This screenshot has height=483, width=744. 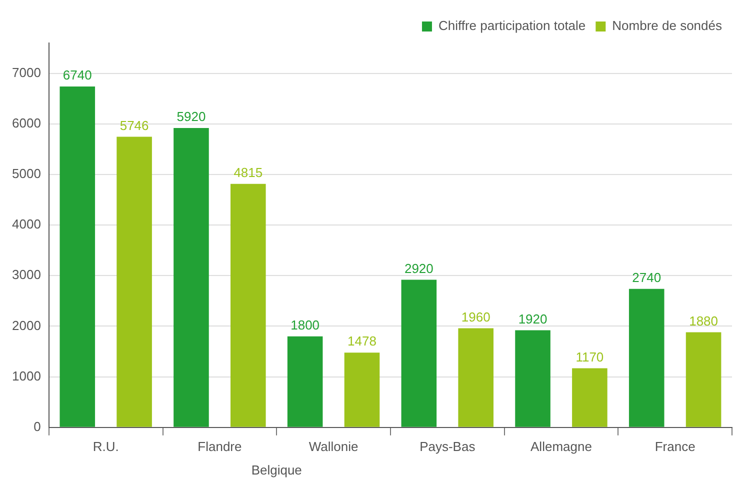 I want to click on data-label: 1800, so click(x=305, y=324).